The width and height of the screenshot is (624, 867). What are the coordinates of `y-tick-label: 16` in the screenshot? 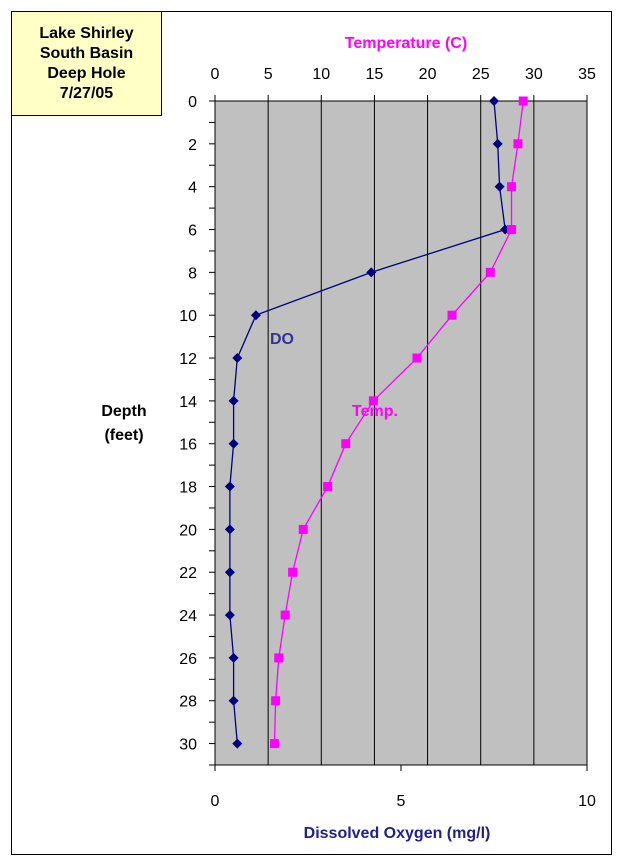 It's located at (188, 445).